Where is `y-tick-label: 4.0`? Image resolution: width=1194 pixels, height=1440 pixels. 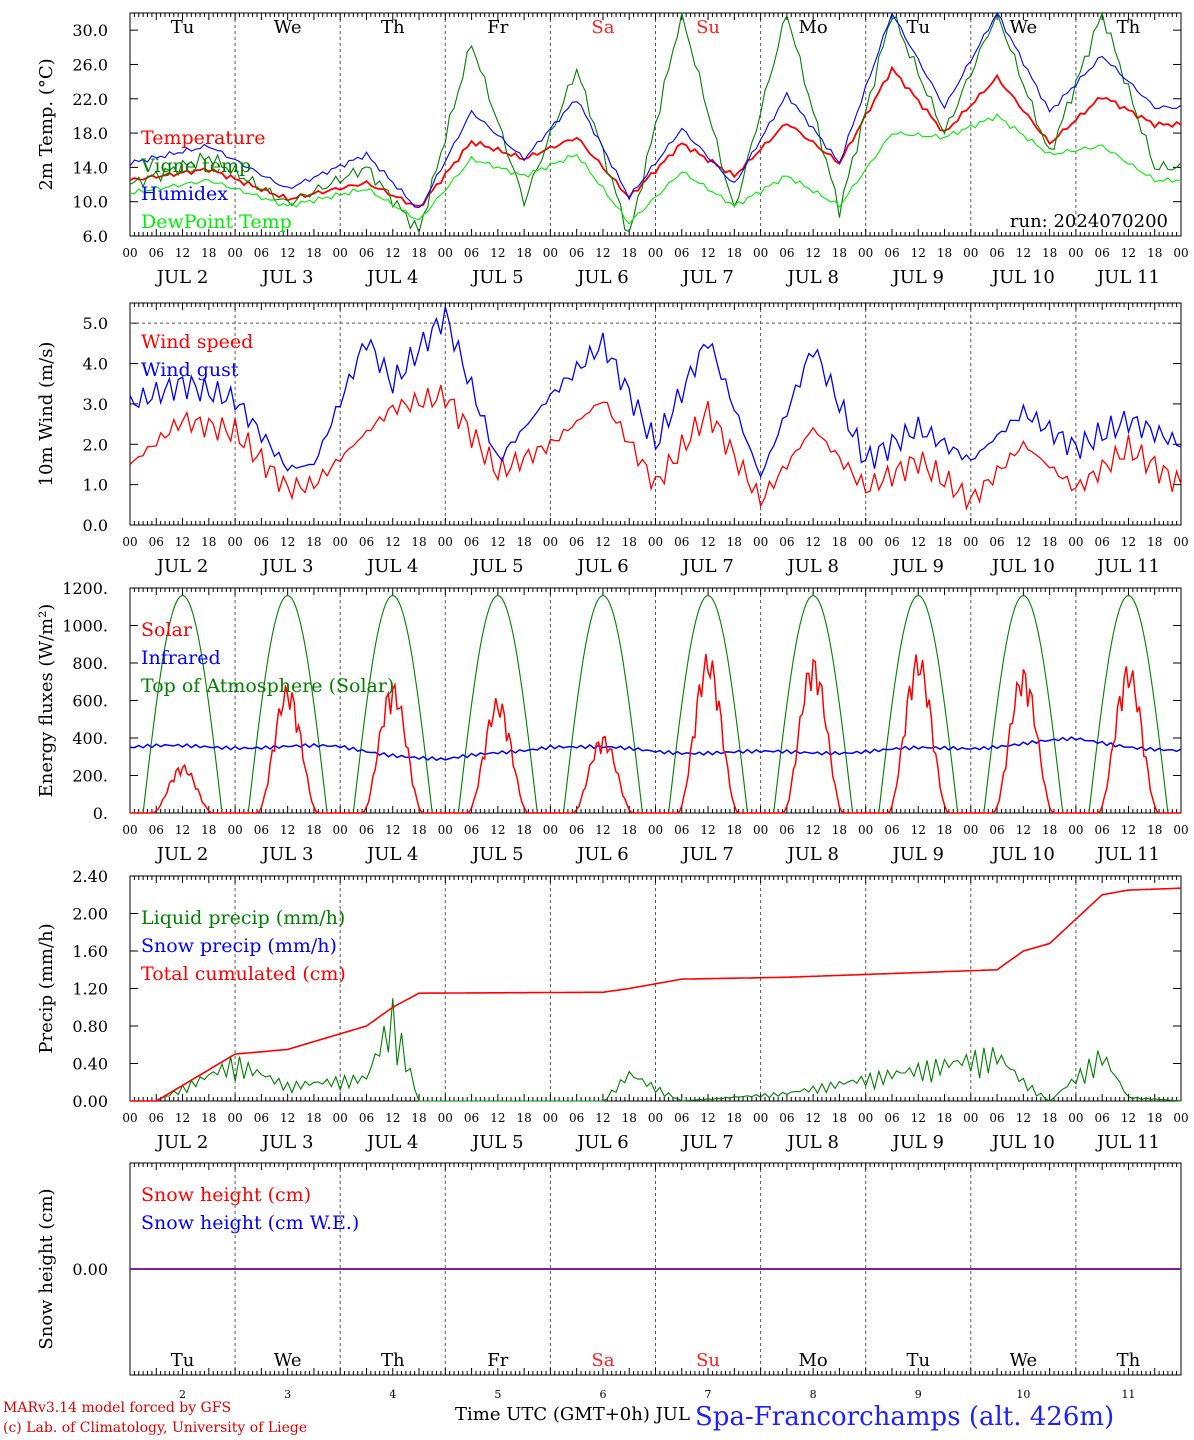
y-tick-label: 4.0 is located at coordinates (95, 364).